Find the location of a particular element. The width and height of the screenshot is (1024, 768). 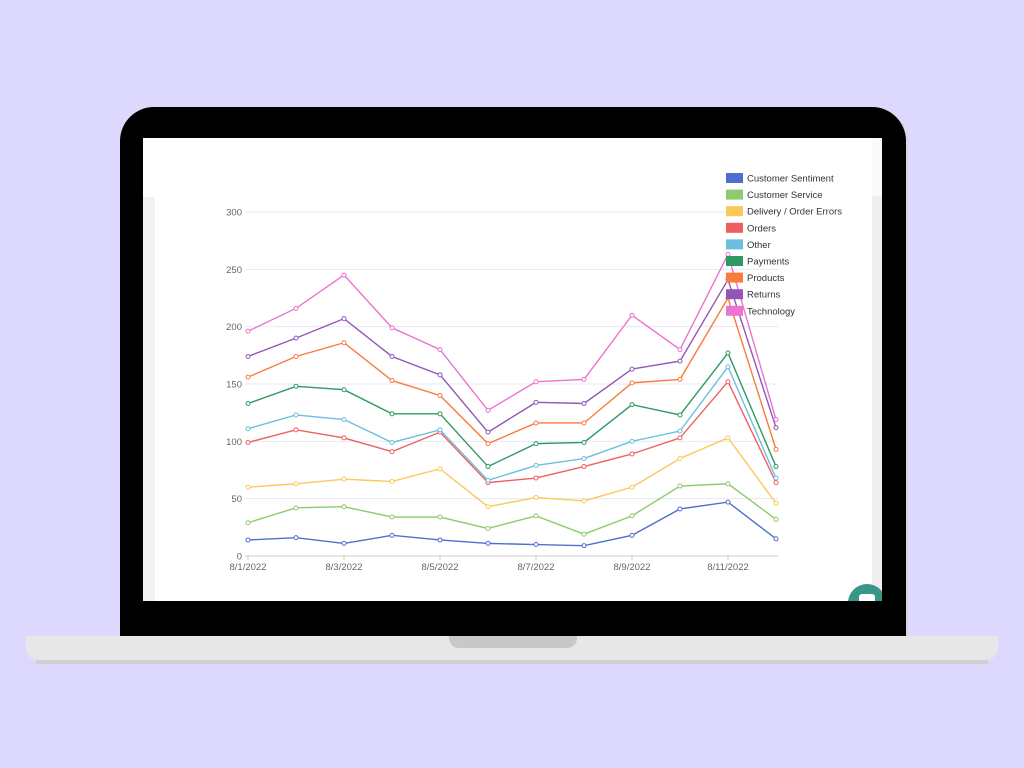

legend-label: Returns is located at coordinates (764, 295).